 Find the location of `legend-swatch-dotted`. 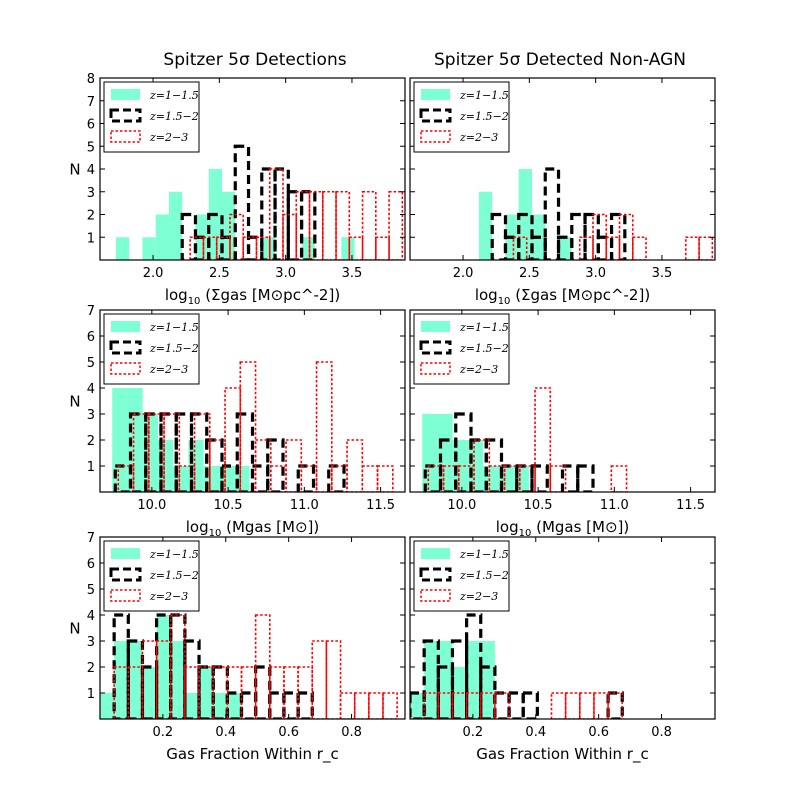

legend-swatch-dotted is located at coordinates (435, 595).